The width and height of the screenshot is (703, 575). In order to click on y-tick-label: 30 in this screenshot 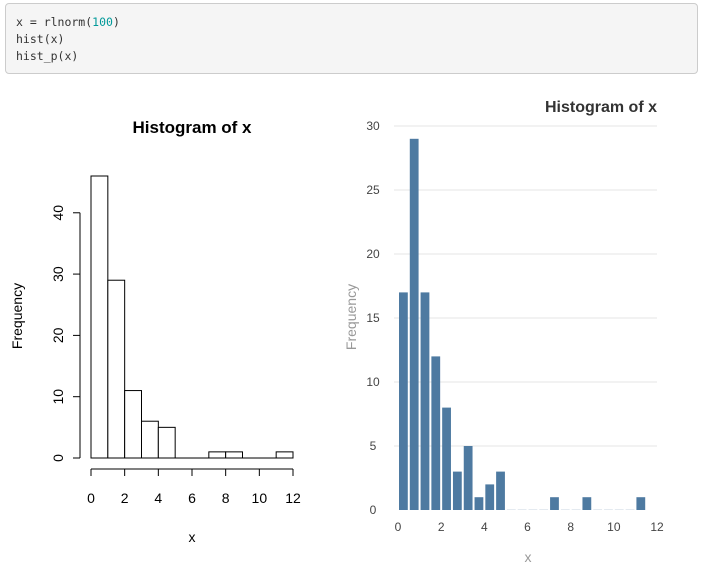, I will do `click(58, 274)`.